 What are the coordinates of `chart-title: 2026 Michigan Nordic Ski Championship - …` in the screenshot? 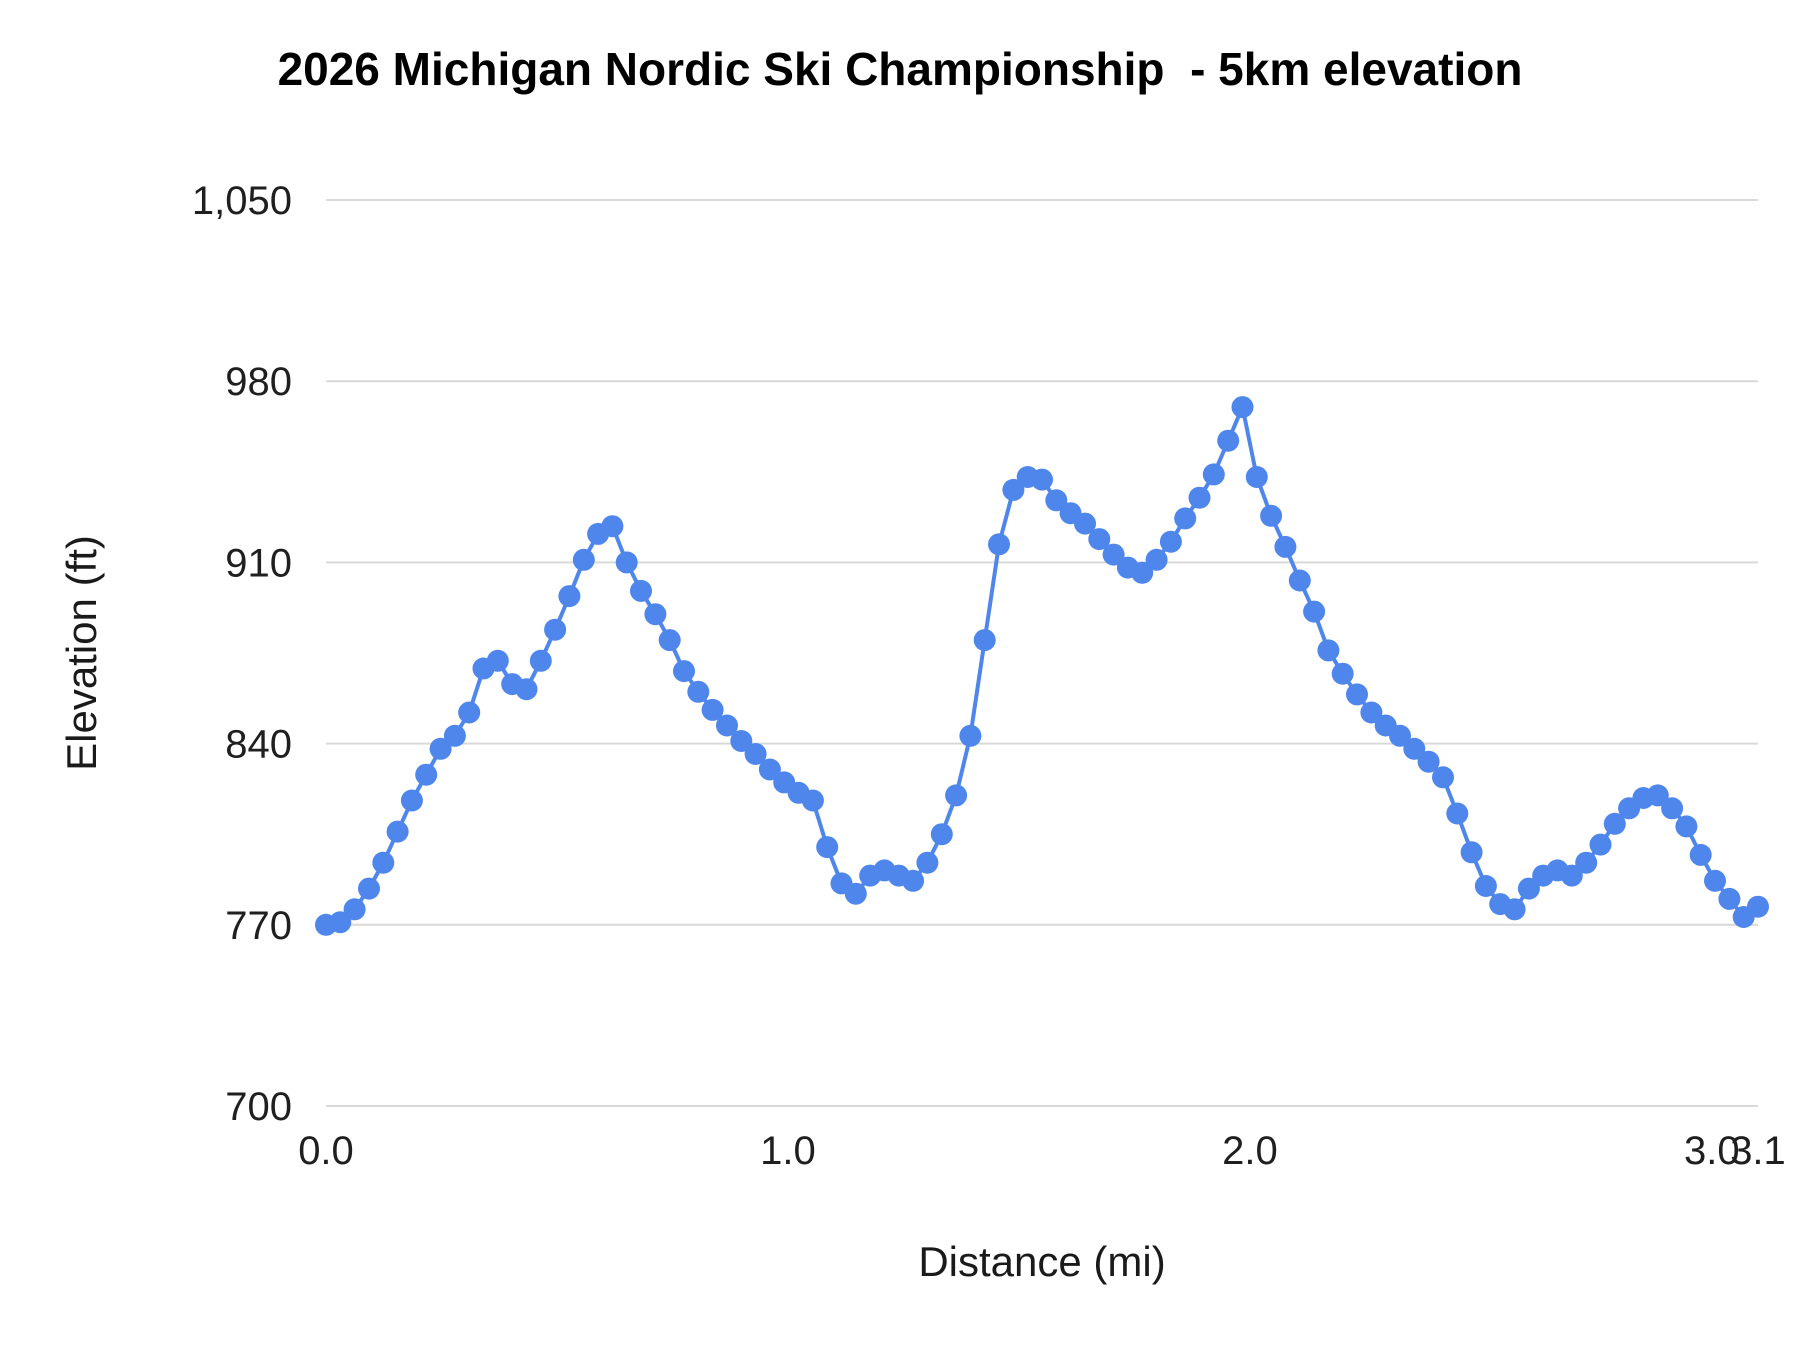 It's located at (900, 69).